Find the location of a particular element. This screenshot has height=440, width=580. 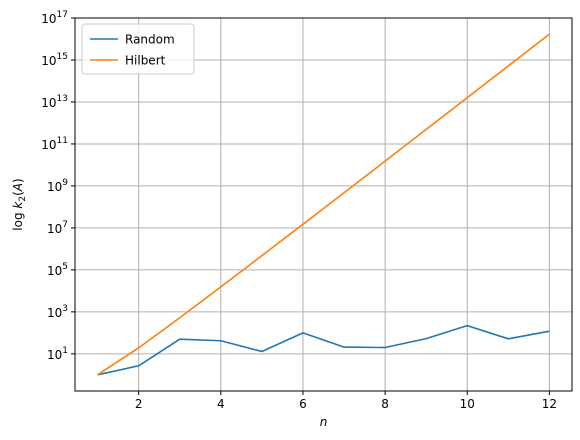

x-tick-label: 8 is located at coordinates (385, 404).